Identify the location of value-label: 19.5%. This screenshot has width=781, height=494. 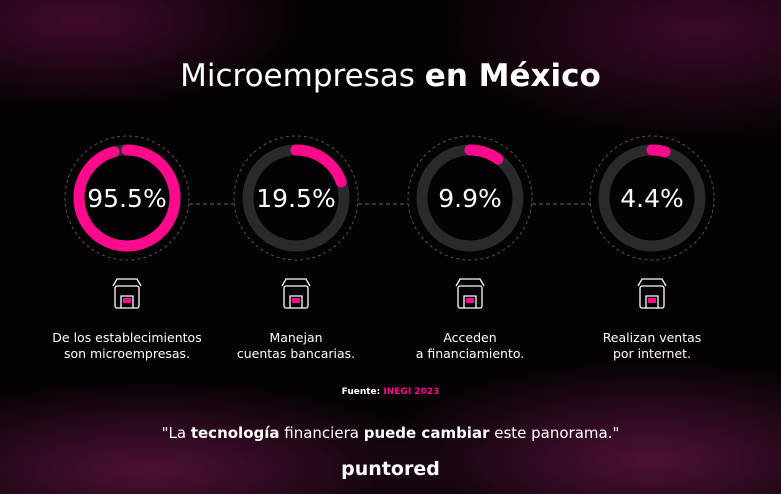
(295, 198).